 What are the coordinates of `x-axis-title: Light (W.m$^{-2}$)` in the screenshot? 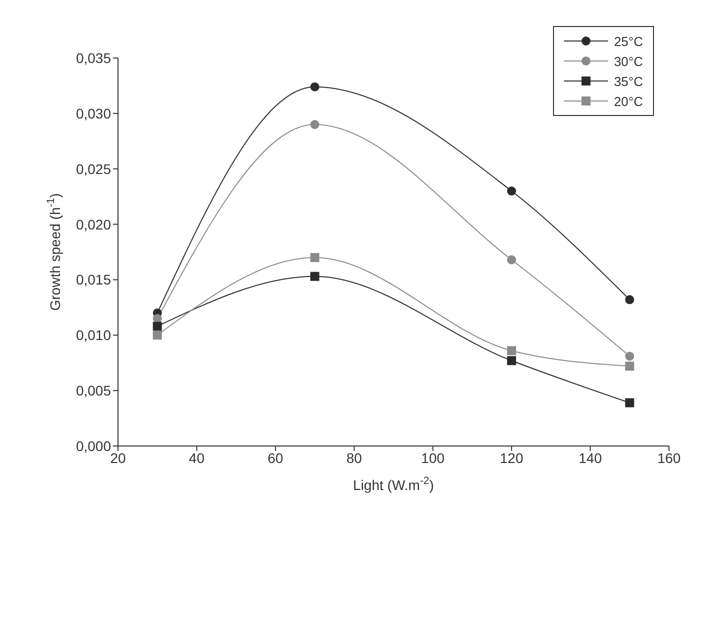 It's located at (393, 484).